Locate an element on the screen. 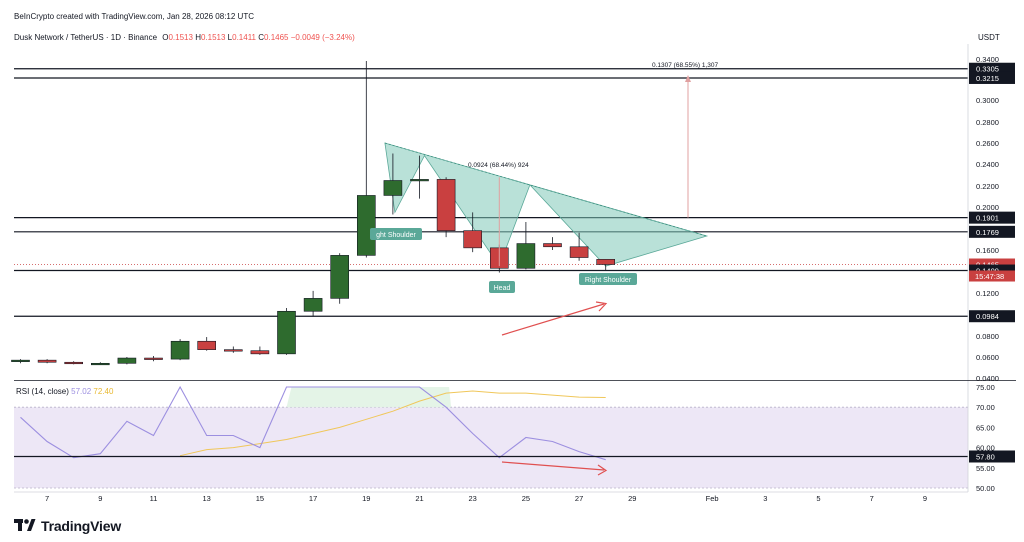  head-label-bg is located at coordinates (502, 287).